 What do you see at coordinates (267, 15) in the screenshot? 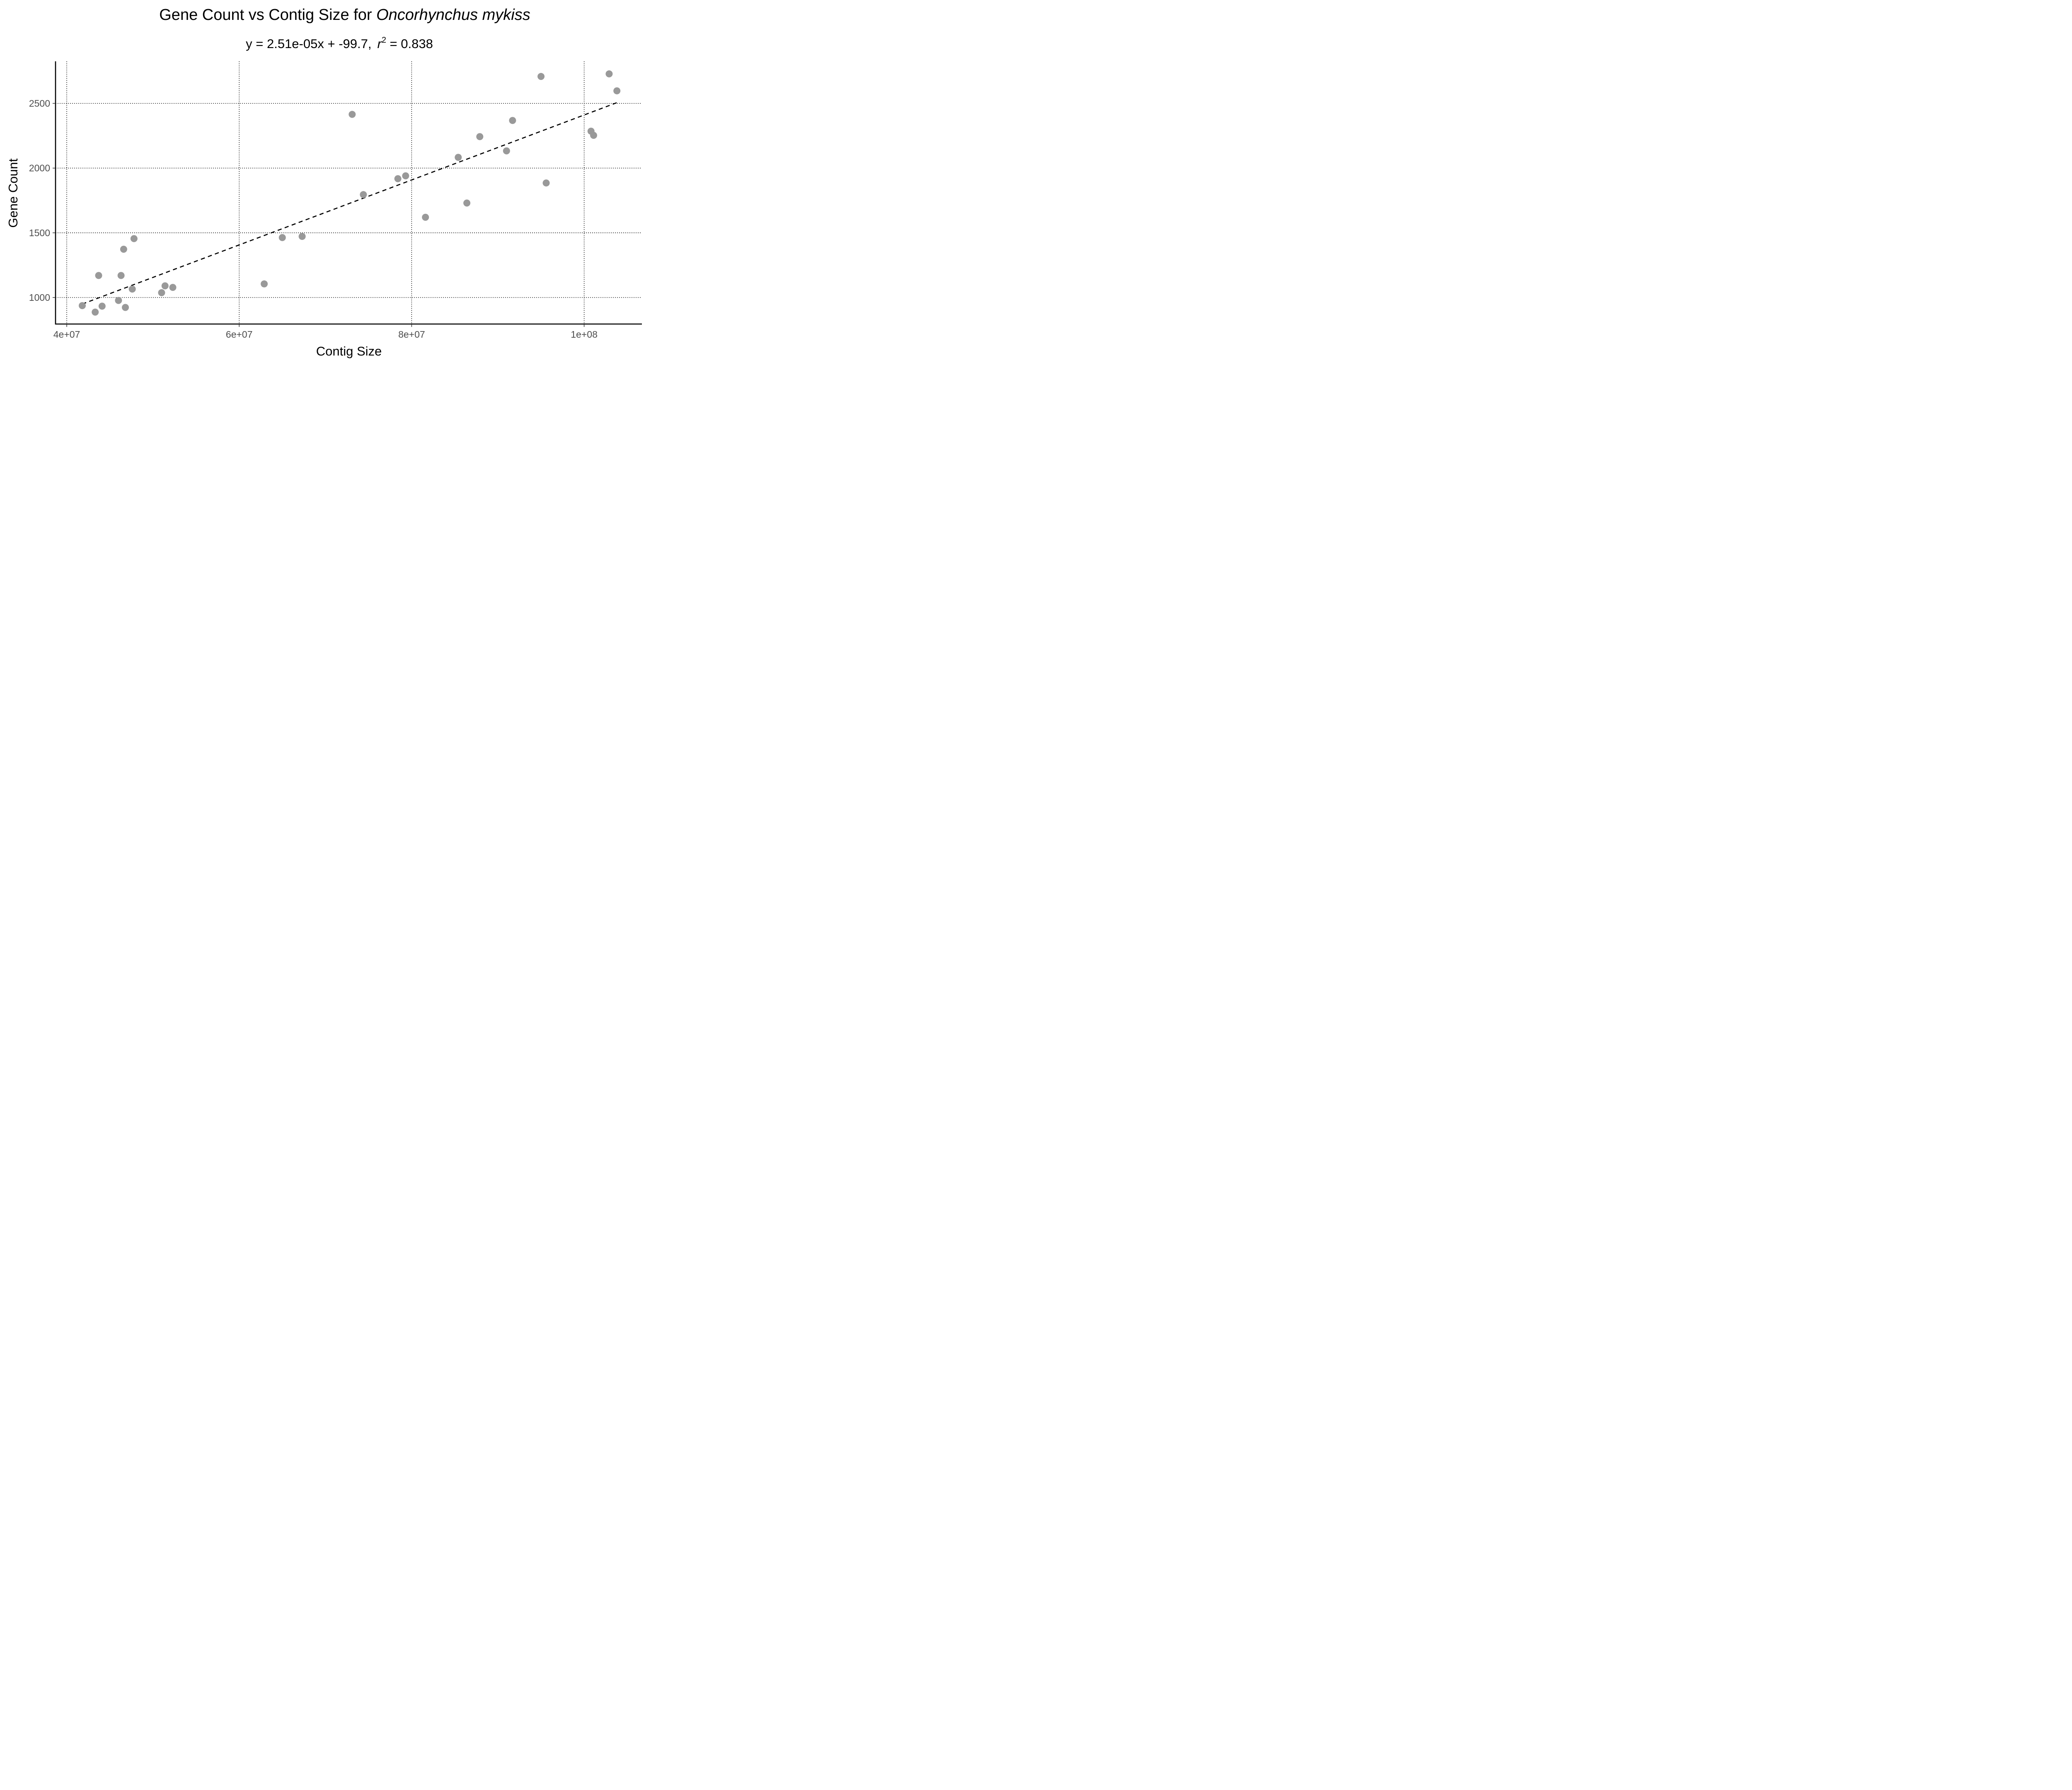
I see `chart-title-main: Gene Count vs Contig Size for` at bounding box center [267, 15].